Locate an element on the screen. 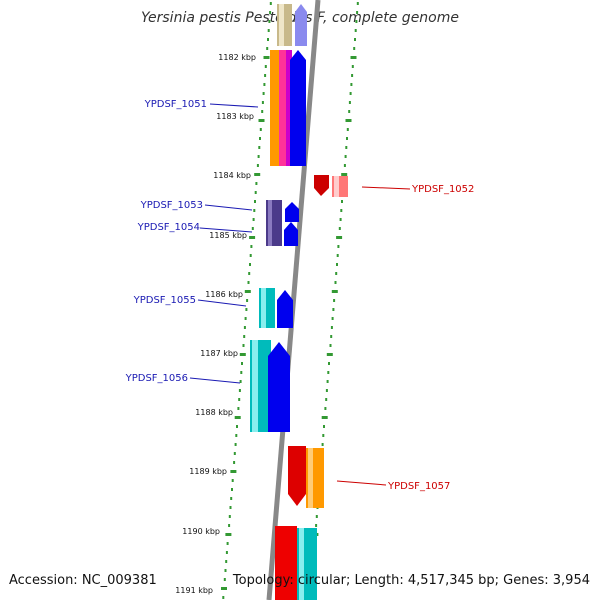 Image resolution: width=600 pixels, height=600 pixels. scale-label: 1190 kbp is located at coordinates (201, 531).